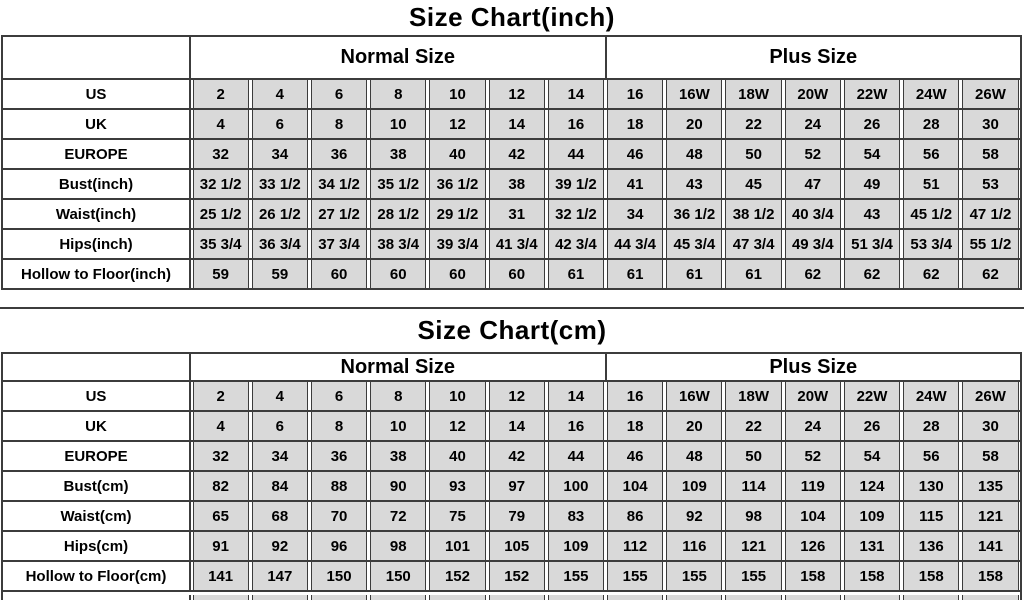  I want to click on size-cell: 131, so click(872, 546).